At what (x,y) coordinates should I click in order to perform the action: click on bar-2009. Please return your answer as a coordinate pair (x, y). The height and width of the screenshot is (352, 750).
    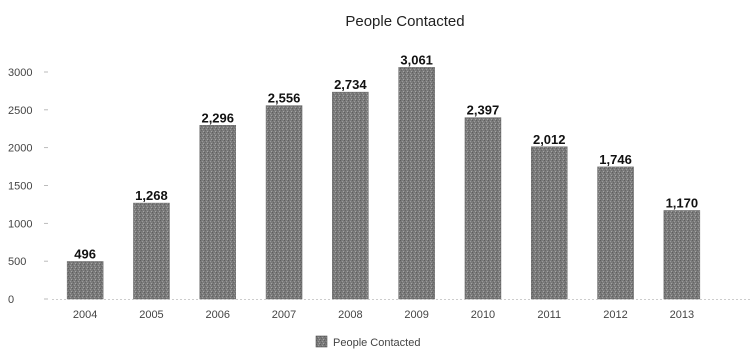
    Looking at the image, I should click on (416, 183).